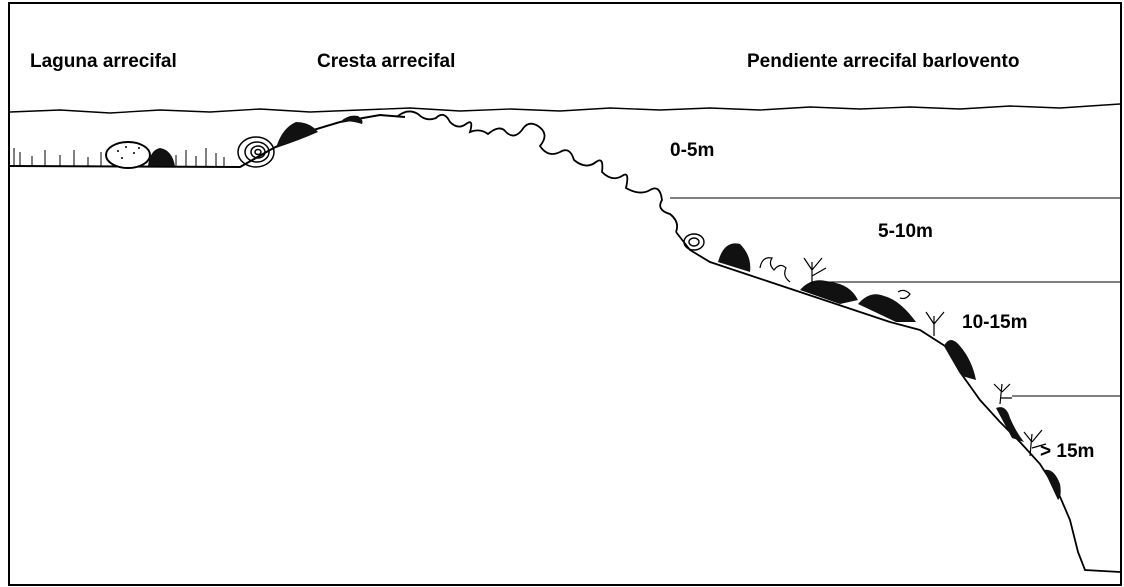 The width and height of the screenshot is (1124, 587). What do you see at coordinates (128, 152) in the screenshot?
I see `rock-spots` at bounding box center [128, 152].